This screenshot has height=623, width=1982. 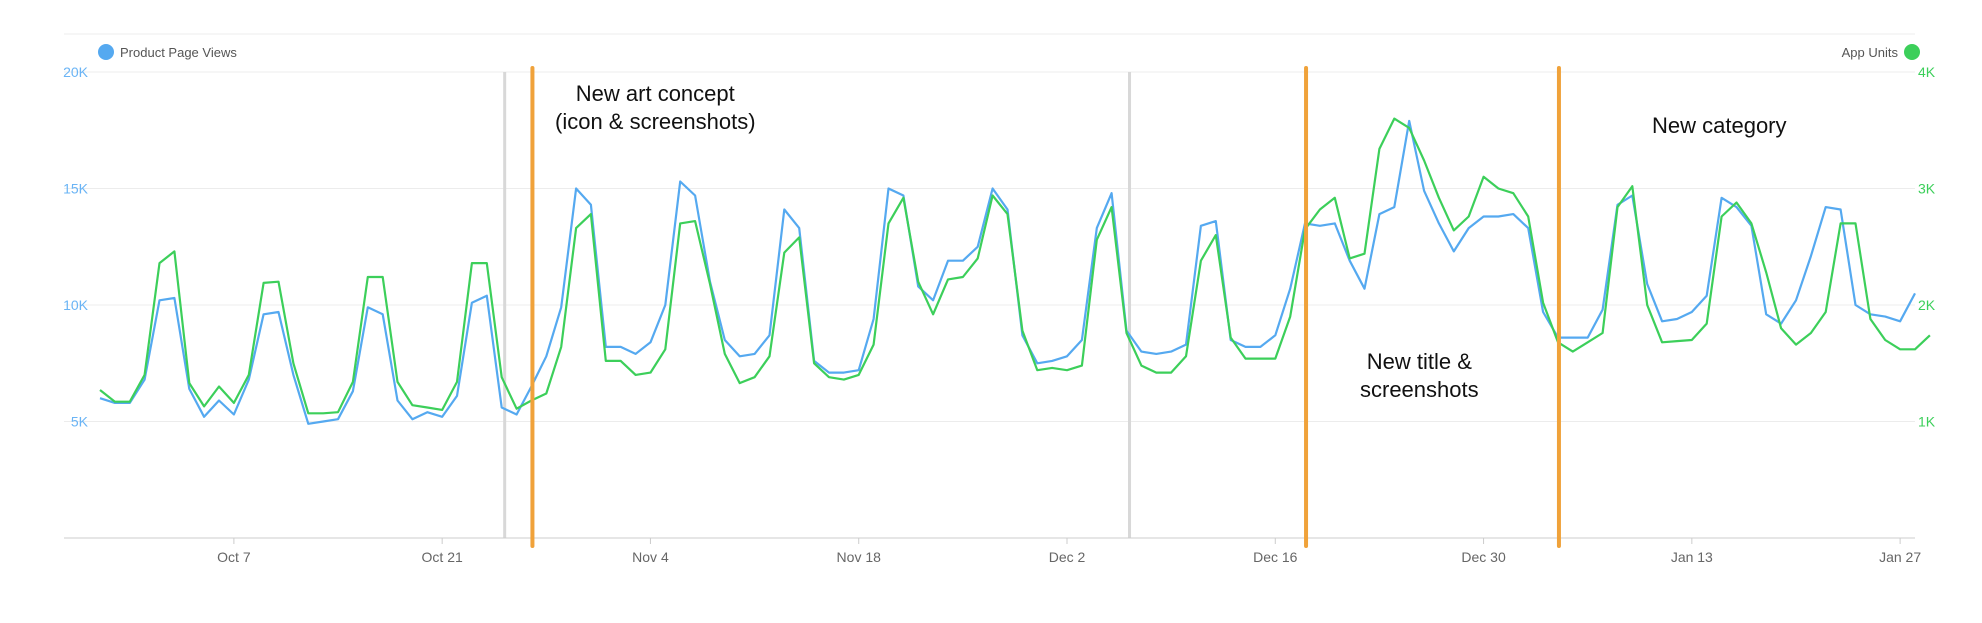 I want to click on annotation-line: New art concept, so click(x=655, y=93).